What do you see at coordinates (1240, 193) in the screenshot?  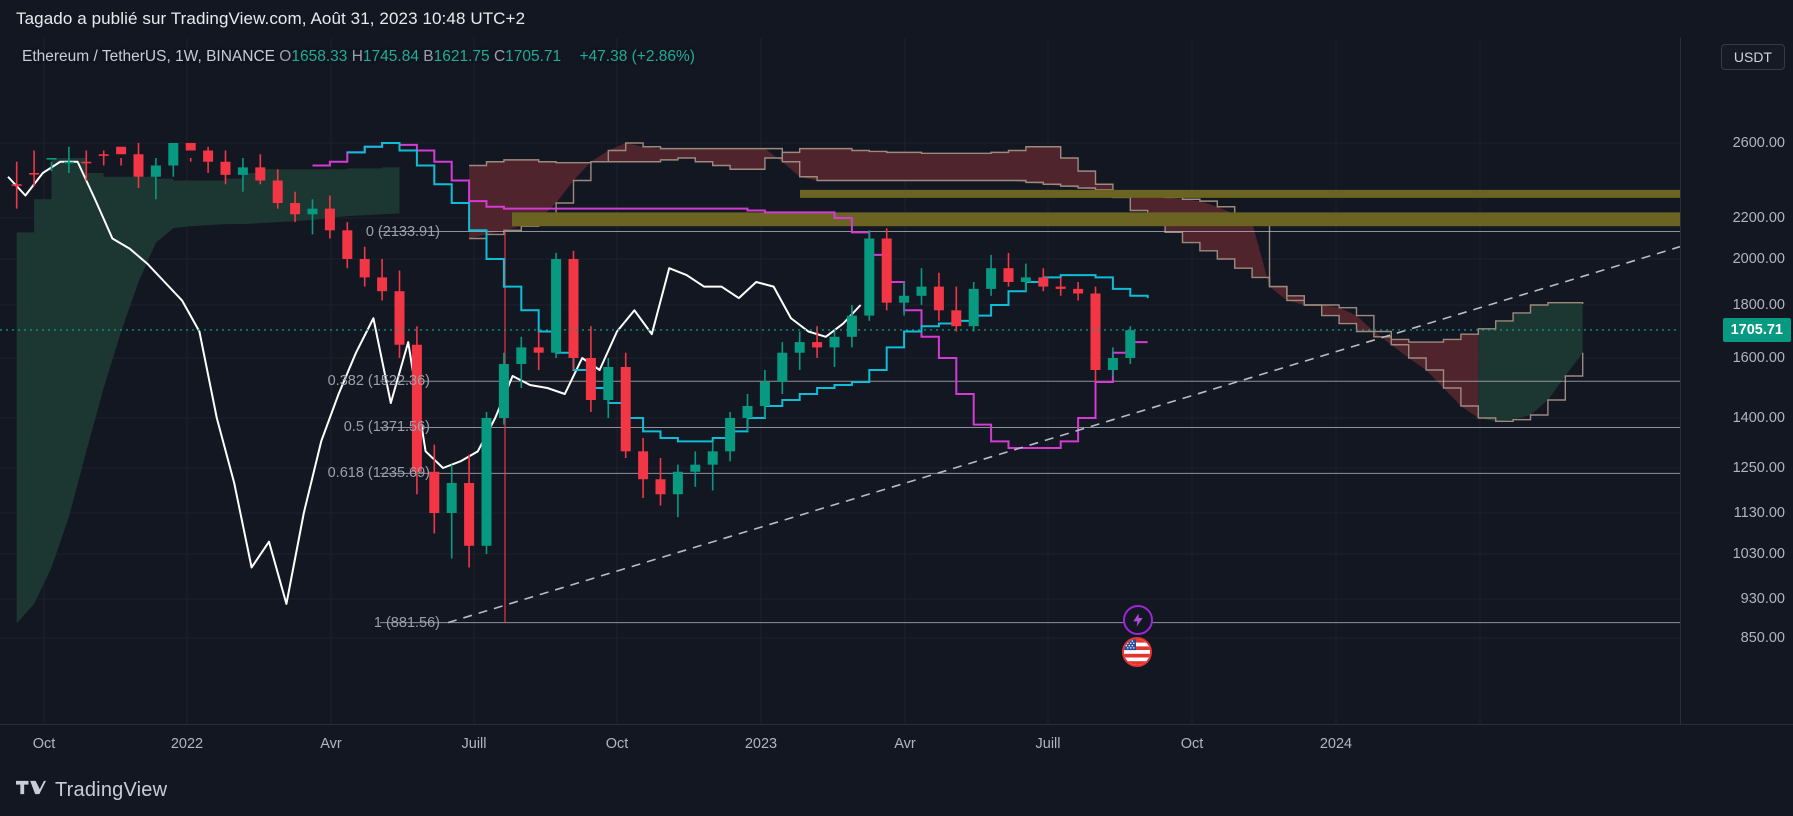 I see `resistance-band-upper` at bounding box center [1240, 193].